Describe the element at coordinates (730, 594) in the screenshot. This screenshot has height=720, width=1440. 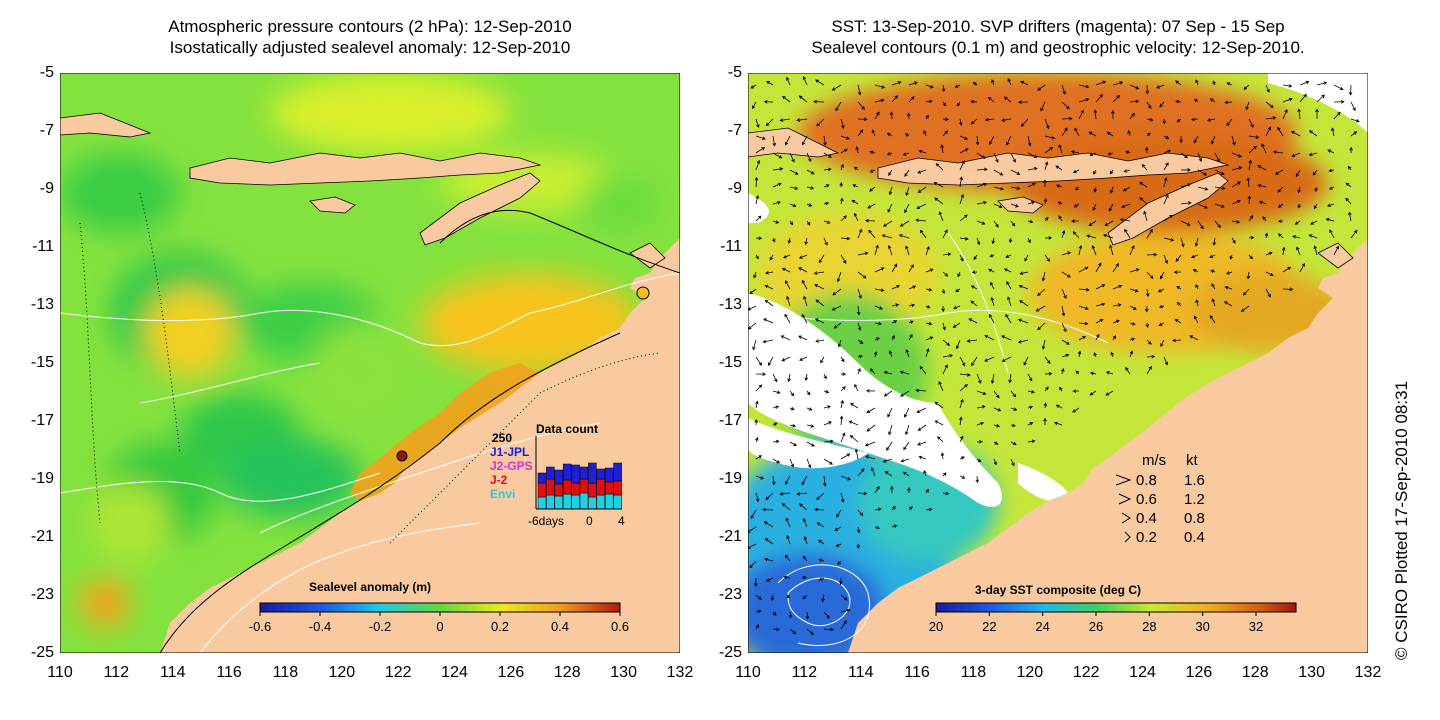
I see `right-lat-tick: -23` at that location.